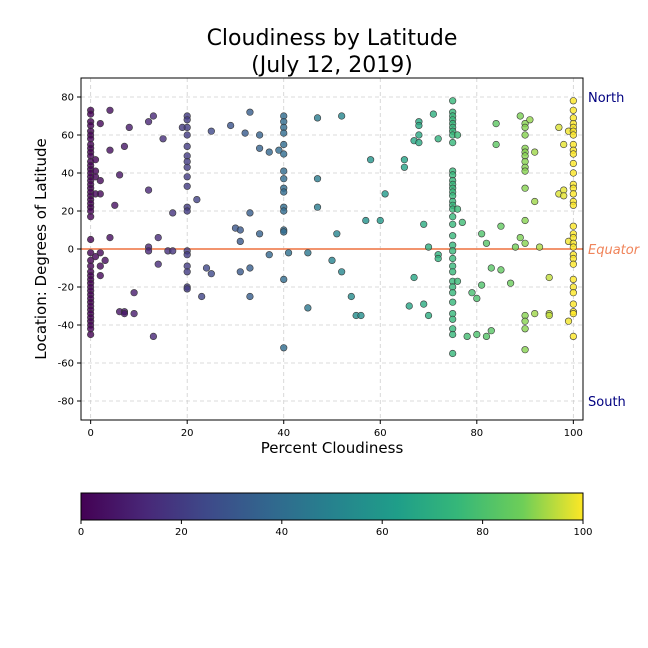 This screenshot has height=648, width=648. I want to click on colorbar-tick-label: 100, so click(582, 532).